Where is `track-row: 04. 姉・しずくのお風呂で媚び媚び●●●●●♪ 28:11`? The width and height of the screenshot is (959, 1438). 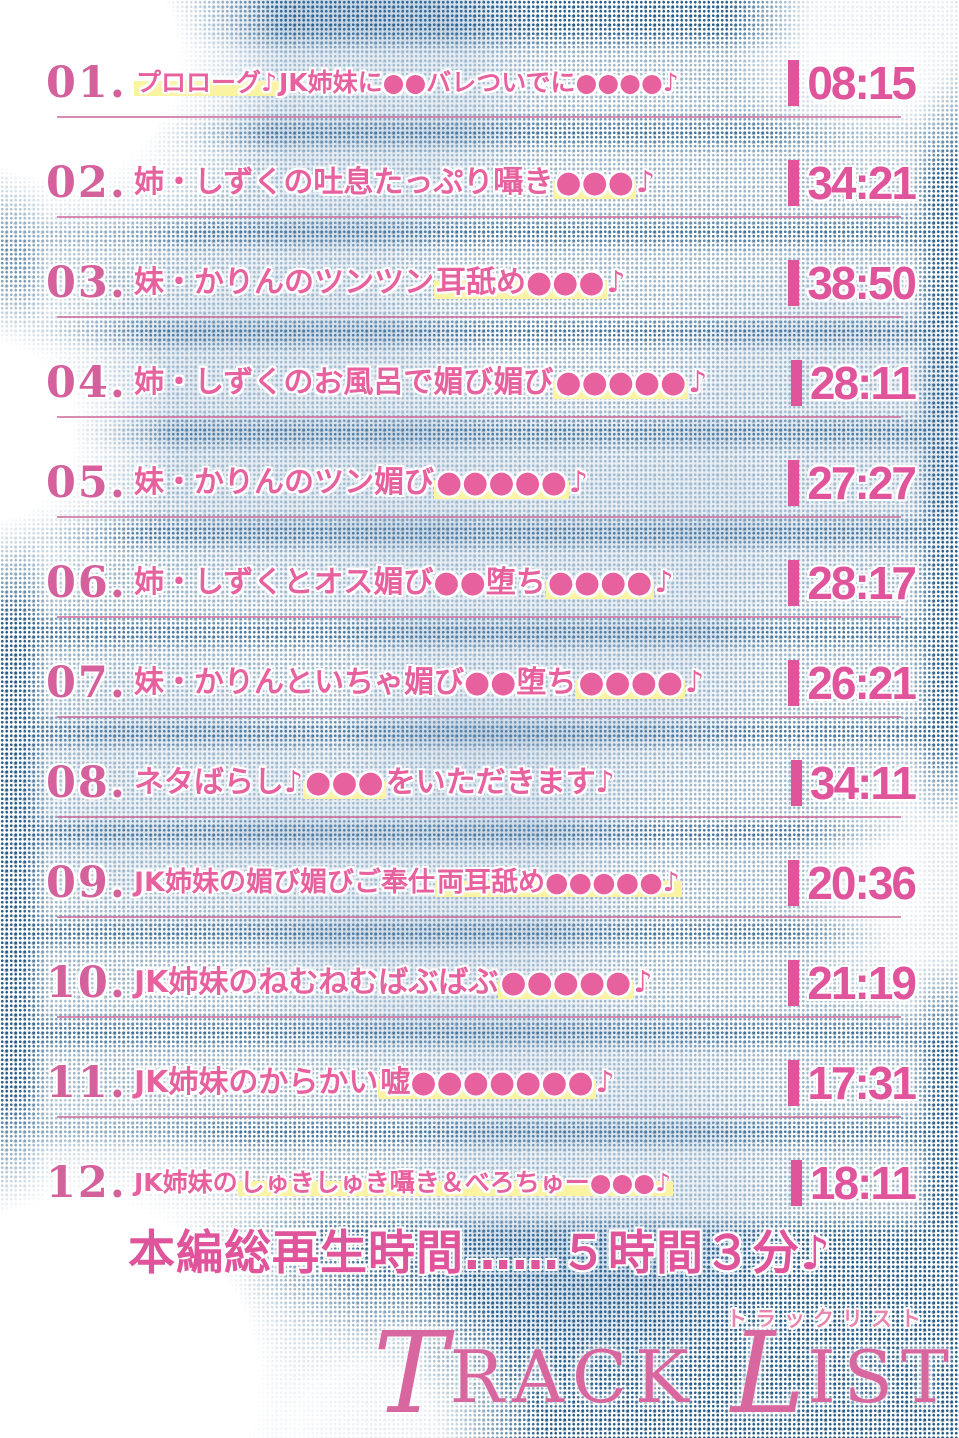
track-row: 04. 姉・しずくのお風呂で媚び媚び●●●●●♪ 28:11 is located at coordinates (481, 383).